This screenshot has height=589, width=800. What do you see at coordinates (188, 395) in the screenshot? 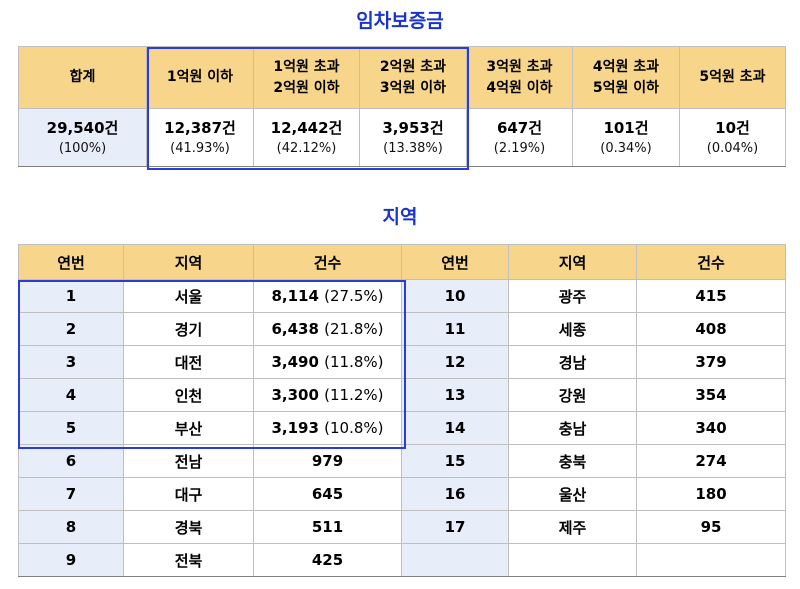
I see `region-name-cell: 인천` at bounding box center [188, 395].